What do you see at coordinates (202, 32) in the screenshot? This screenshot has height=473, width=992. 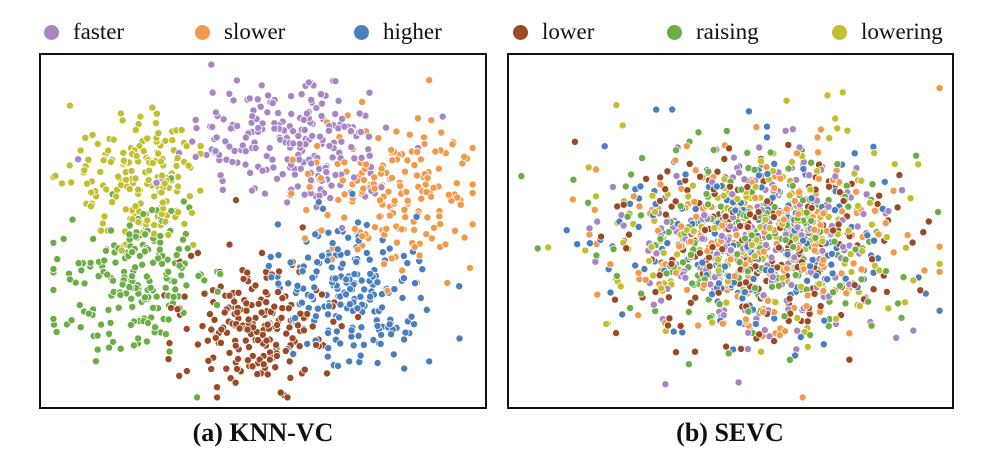 I see `legend-marker-slower` at bounding box center [202, 32].